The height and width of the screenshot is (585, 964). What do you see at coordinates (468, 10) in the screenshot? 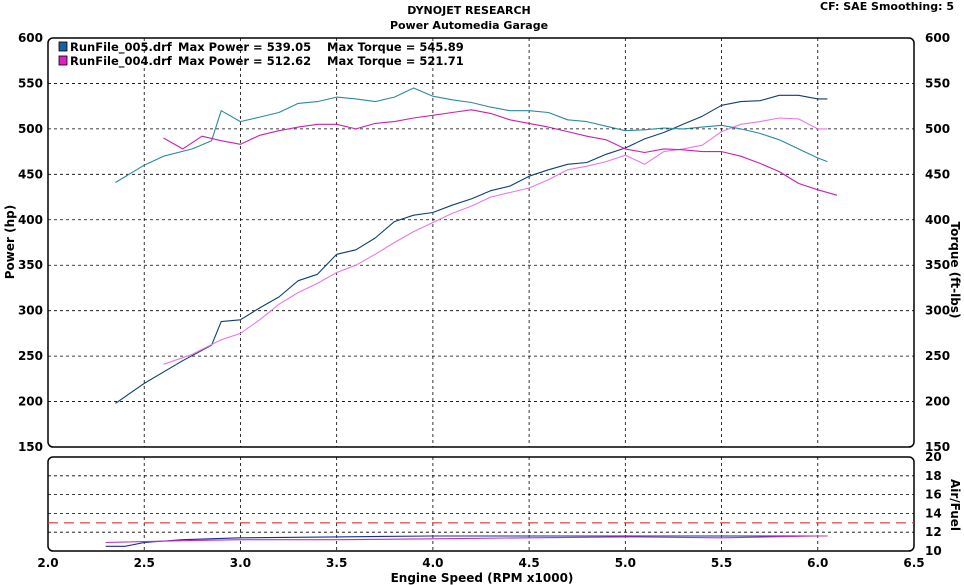
I see `chart-title: DYNOJET RESEARCH` at bounding box center [468, 10].